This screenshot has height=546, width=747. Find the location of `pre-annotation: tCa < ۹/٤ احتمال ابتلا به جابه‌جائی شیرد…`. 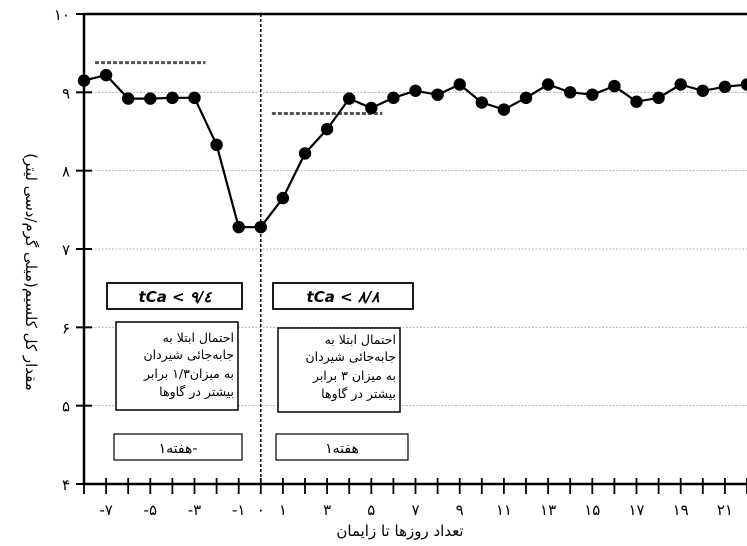

pre-annotation: tCa < ۹/٤ احتمال ابتلا به جابه‌جائی شیرد… is located at coordinates (174, 371).